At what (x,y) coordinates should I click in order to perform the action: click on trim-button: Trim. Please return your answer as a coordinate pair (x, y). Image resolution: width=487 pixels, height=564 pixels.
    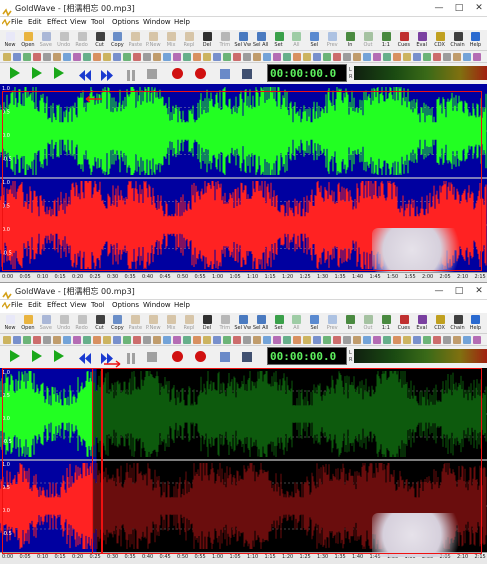
    Looking at the image, I should click on (225, 323).